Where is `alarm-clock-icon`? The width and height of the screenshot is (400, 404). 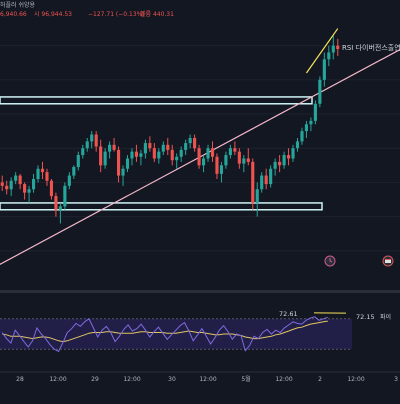
alarm-clock-icon is located at coordinates (330, 261).